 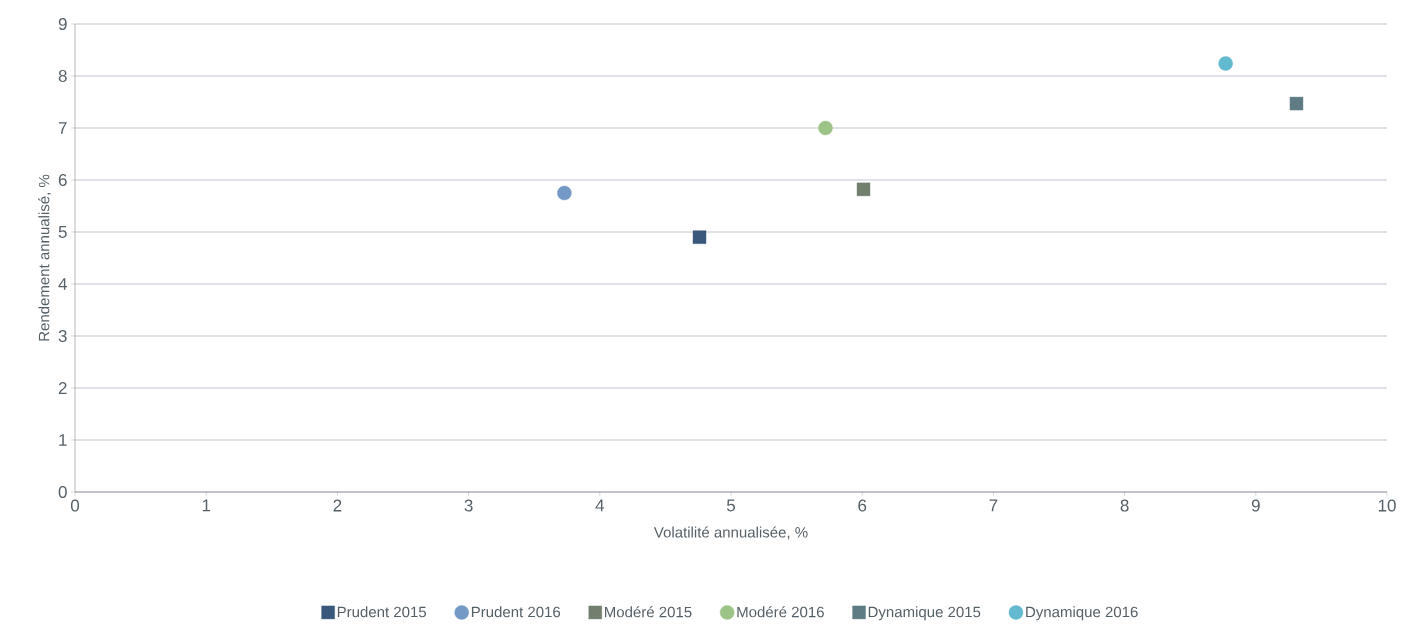 I want to click on y-tick-label: 1, so click(x=63, y=440).